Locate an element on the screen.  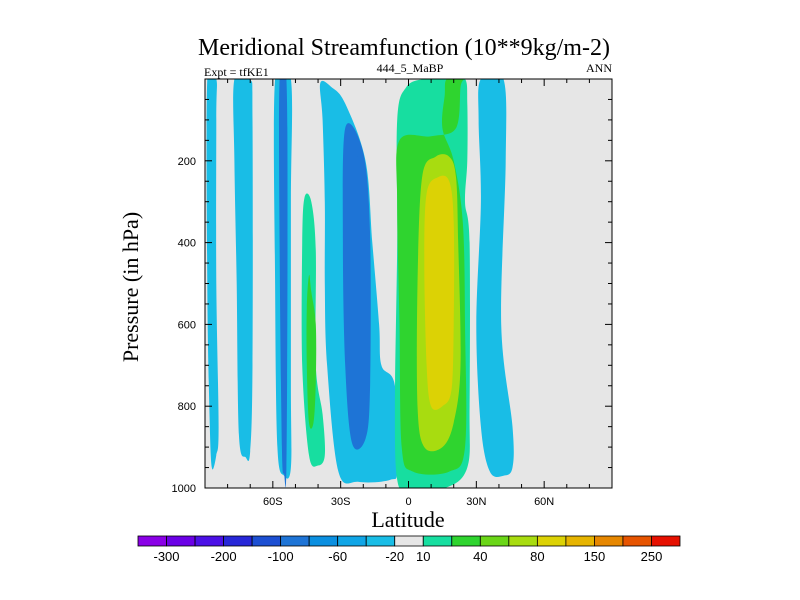
y-axis-title: Pressure (in hPa) is located at coordinates (130, 287).